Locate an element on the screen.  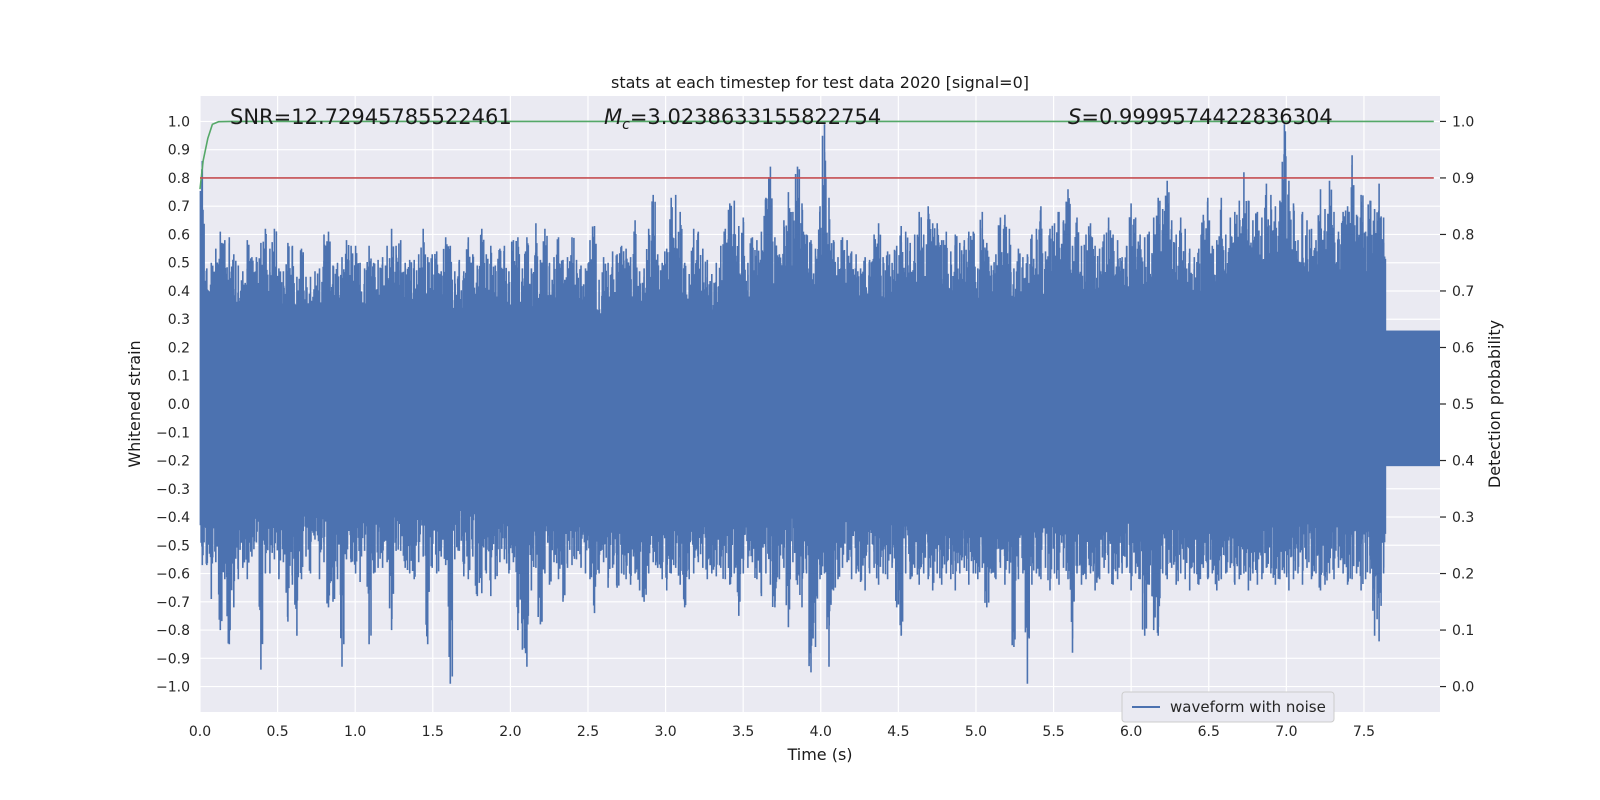
mc-annotation: Mc=3.0238633155822754 is located at coordinates (742, 119).